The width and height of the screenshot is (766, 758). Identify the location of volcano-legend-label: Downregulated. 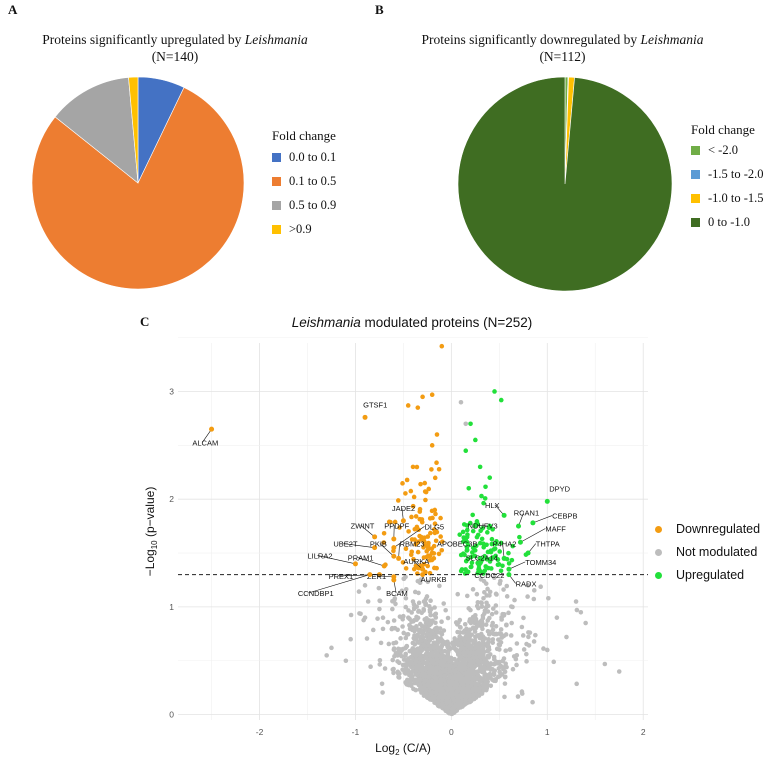
(718, 529).